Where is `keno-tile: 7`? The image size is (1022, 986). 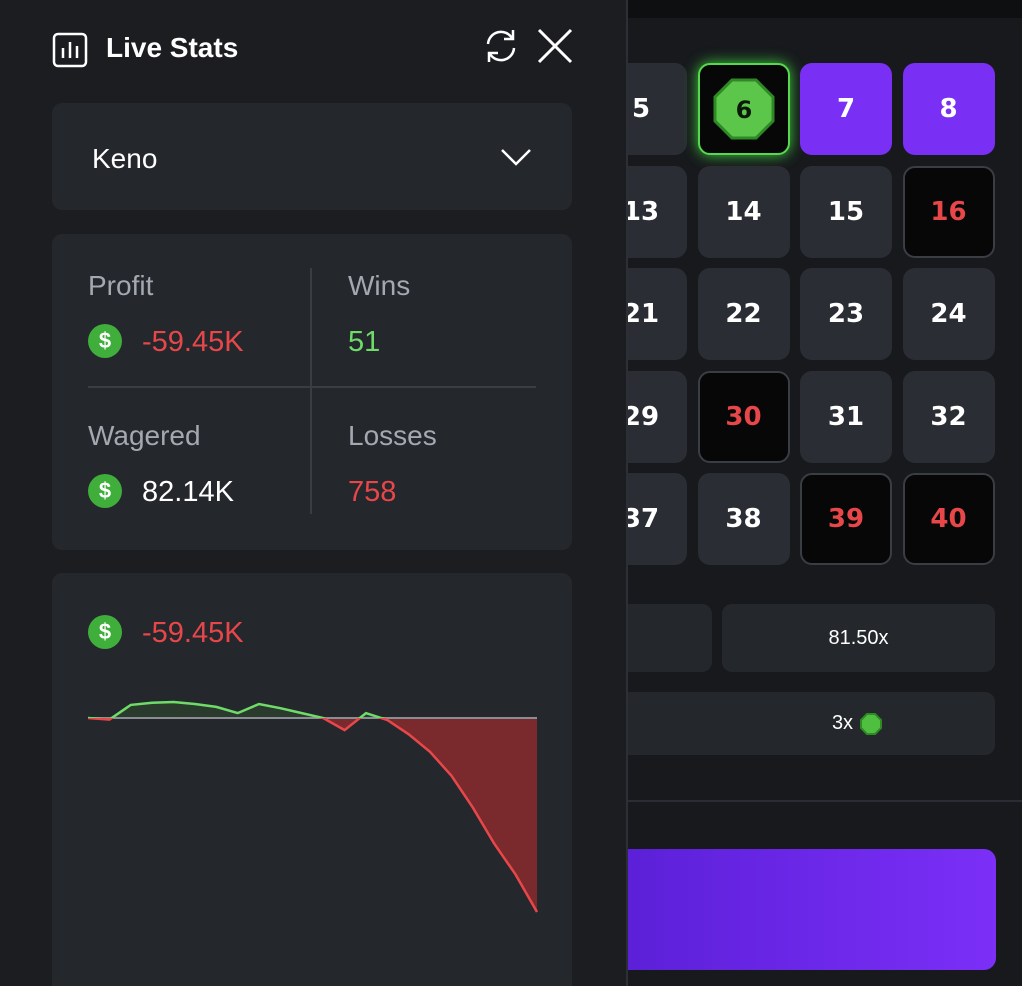 keno-tile: 7 is located at coordinates (846, 109).